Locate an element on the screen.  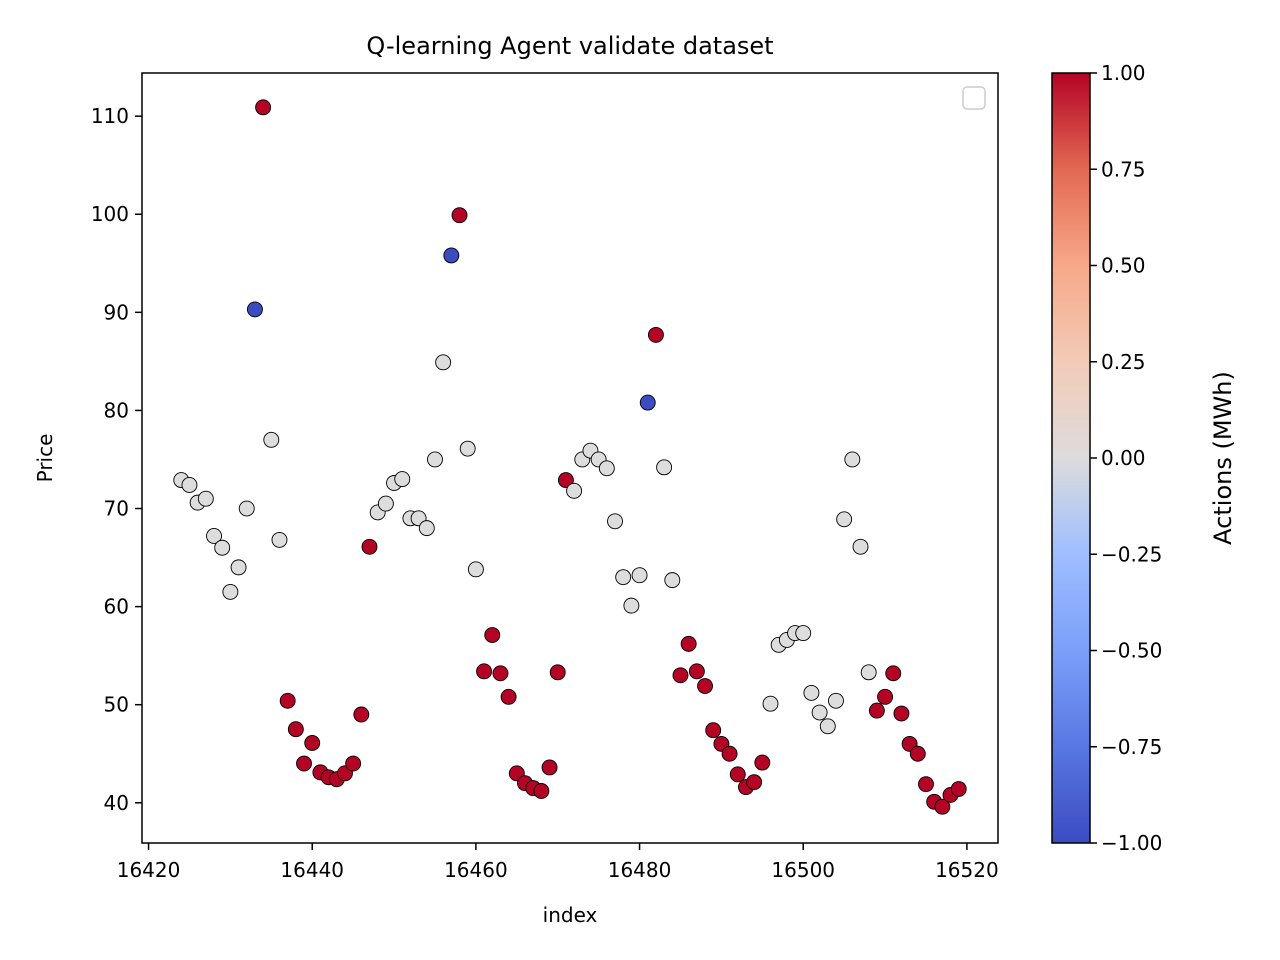
colorbar-tick-label-2: 0.50 is located at coordinates (1123, 266).